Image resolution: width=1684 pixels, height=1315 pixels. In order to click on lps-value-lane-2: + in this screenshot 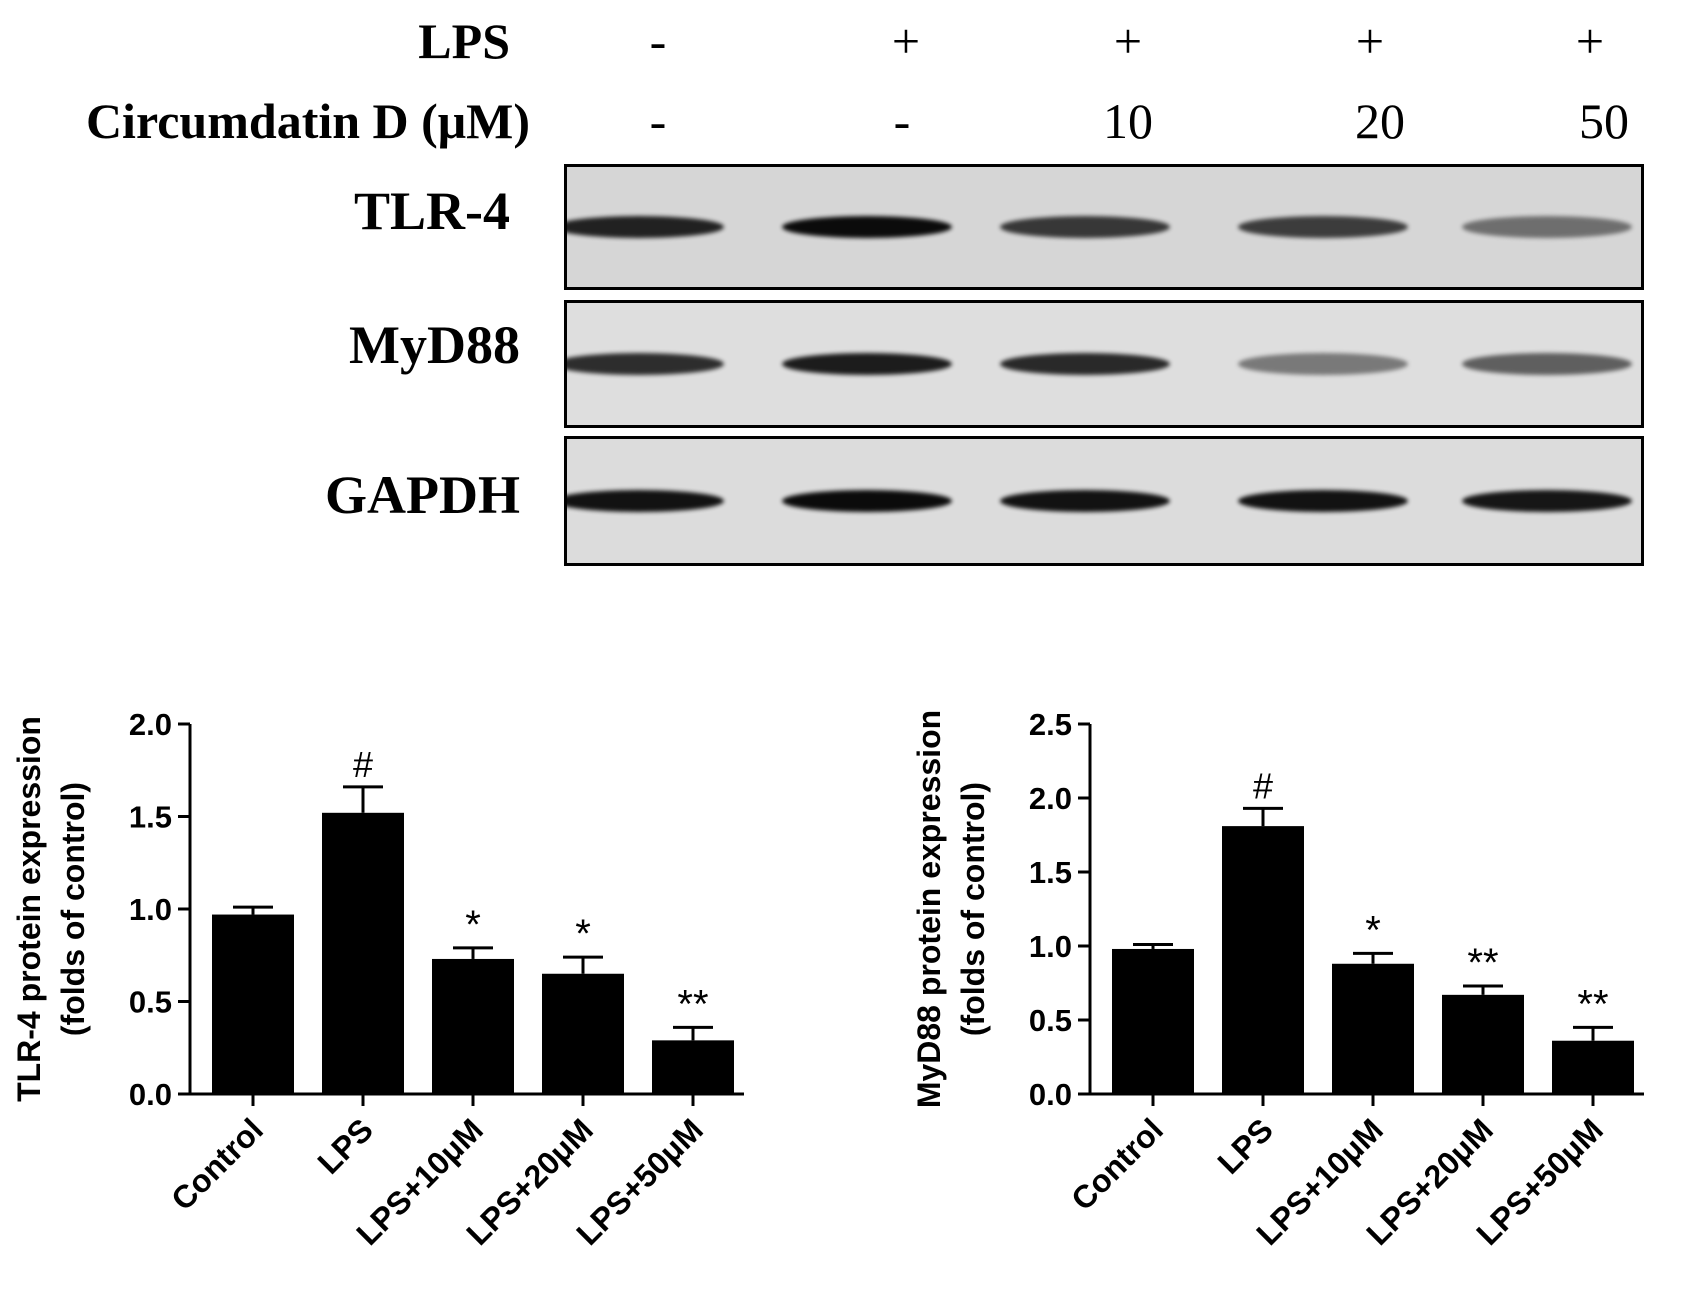, I will do `click(906, 41)`.